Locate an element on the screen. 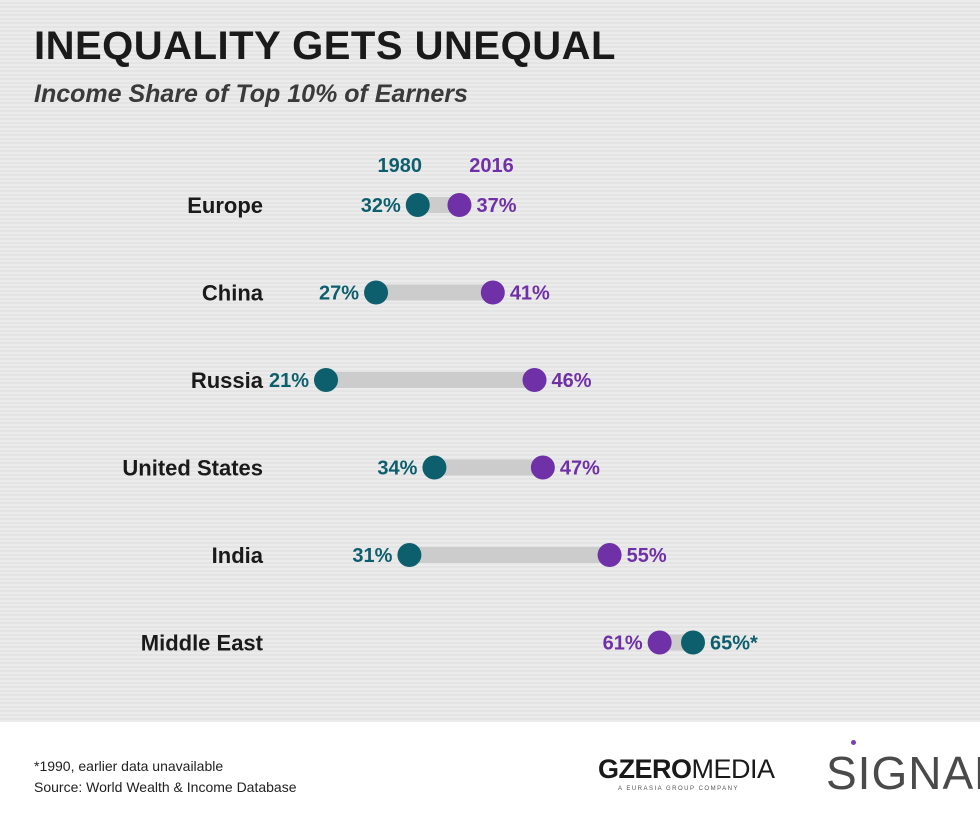 The height and width of the screenshot is (817, 980). gzero-logo-bold: GZERO is located at coordinates (645, 769).